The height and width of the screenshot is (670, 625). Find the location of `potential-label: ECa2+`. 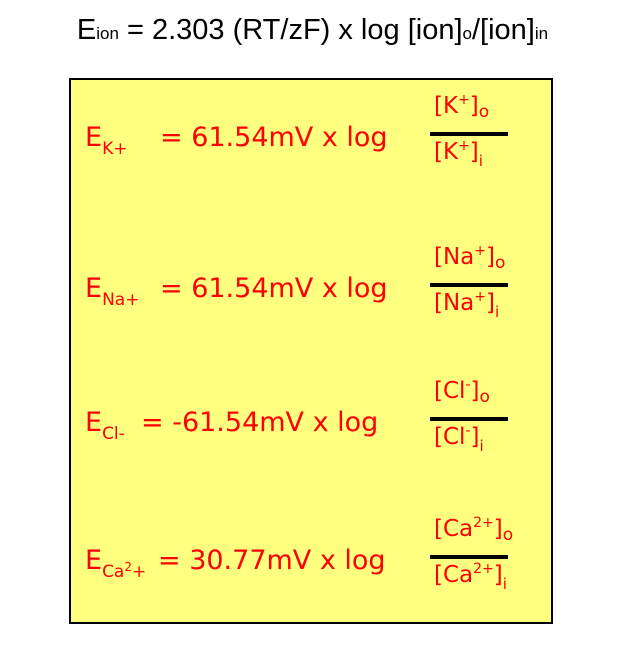

potential-label: ECa2+ is located at coordinates (115, 563).